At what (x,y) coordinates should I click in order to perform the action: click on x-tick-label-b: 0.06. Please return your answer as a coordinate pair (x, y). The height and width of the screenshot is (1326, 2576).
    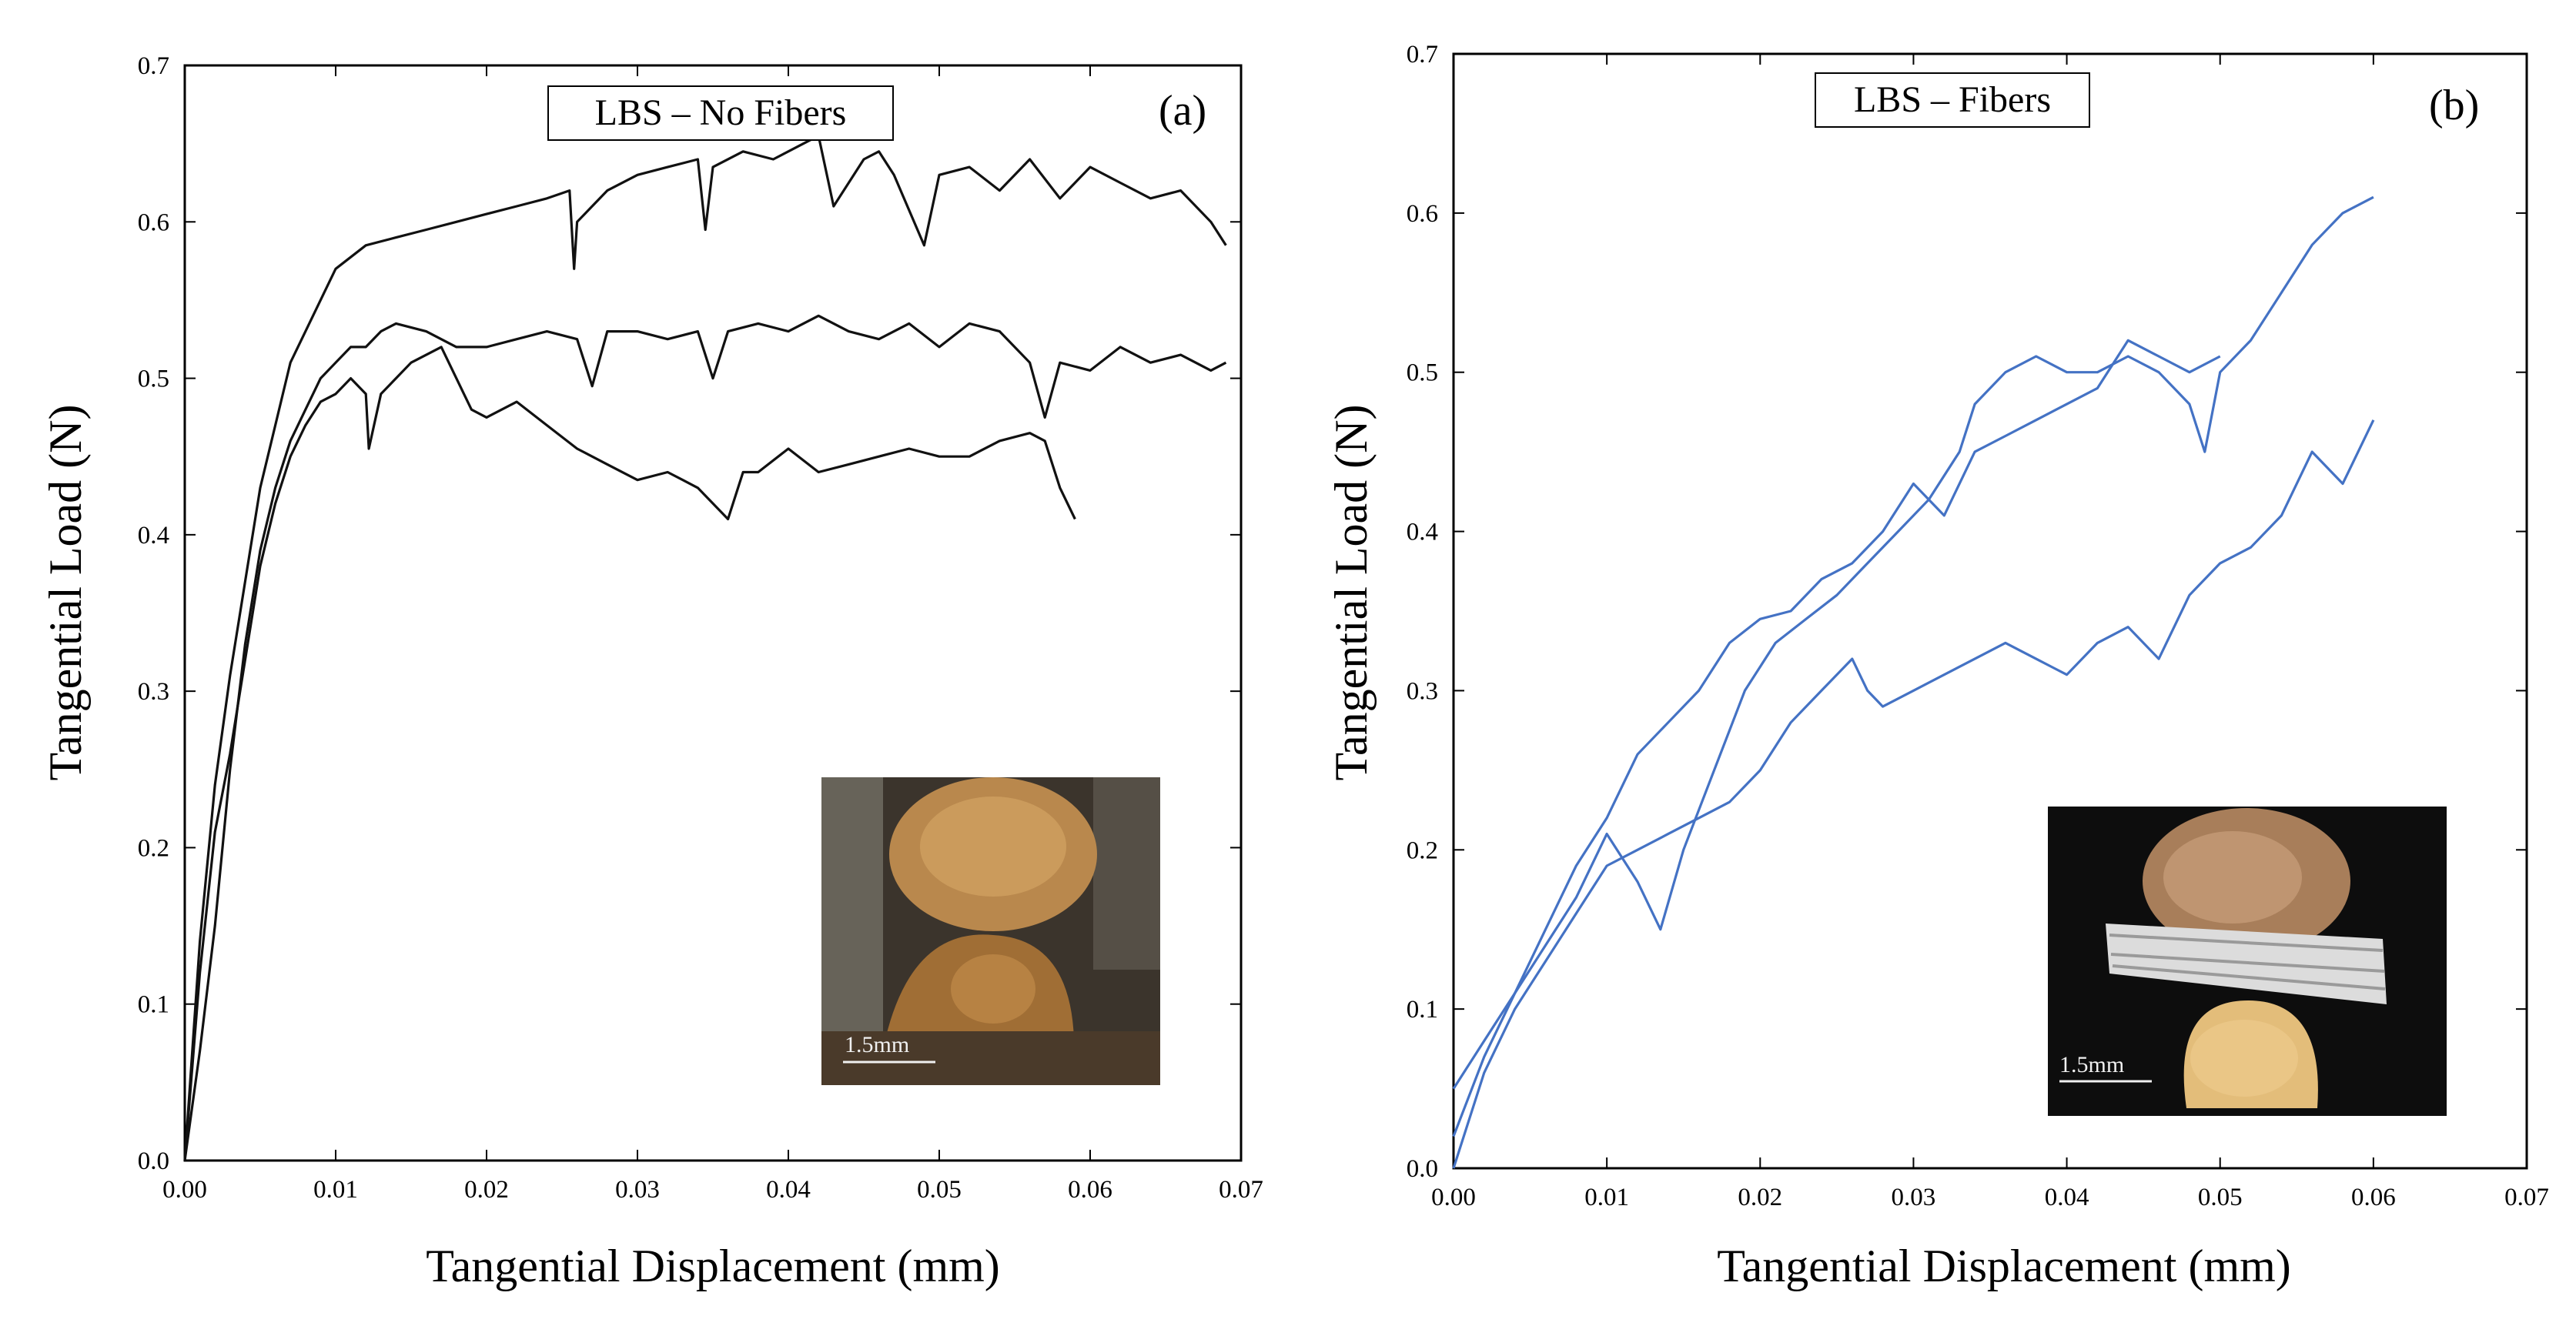
    Looking at the image, I should click on (2374, 1197).